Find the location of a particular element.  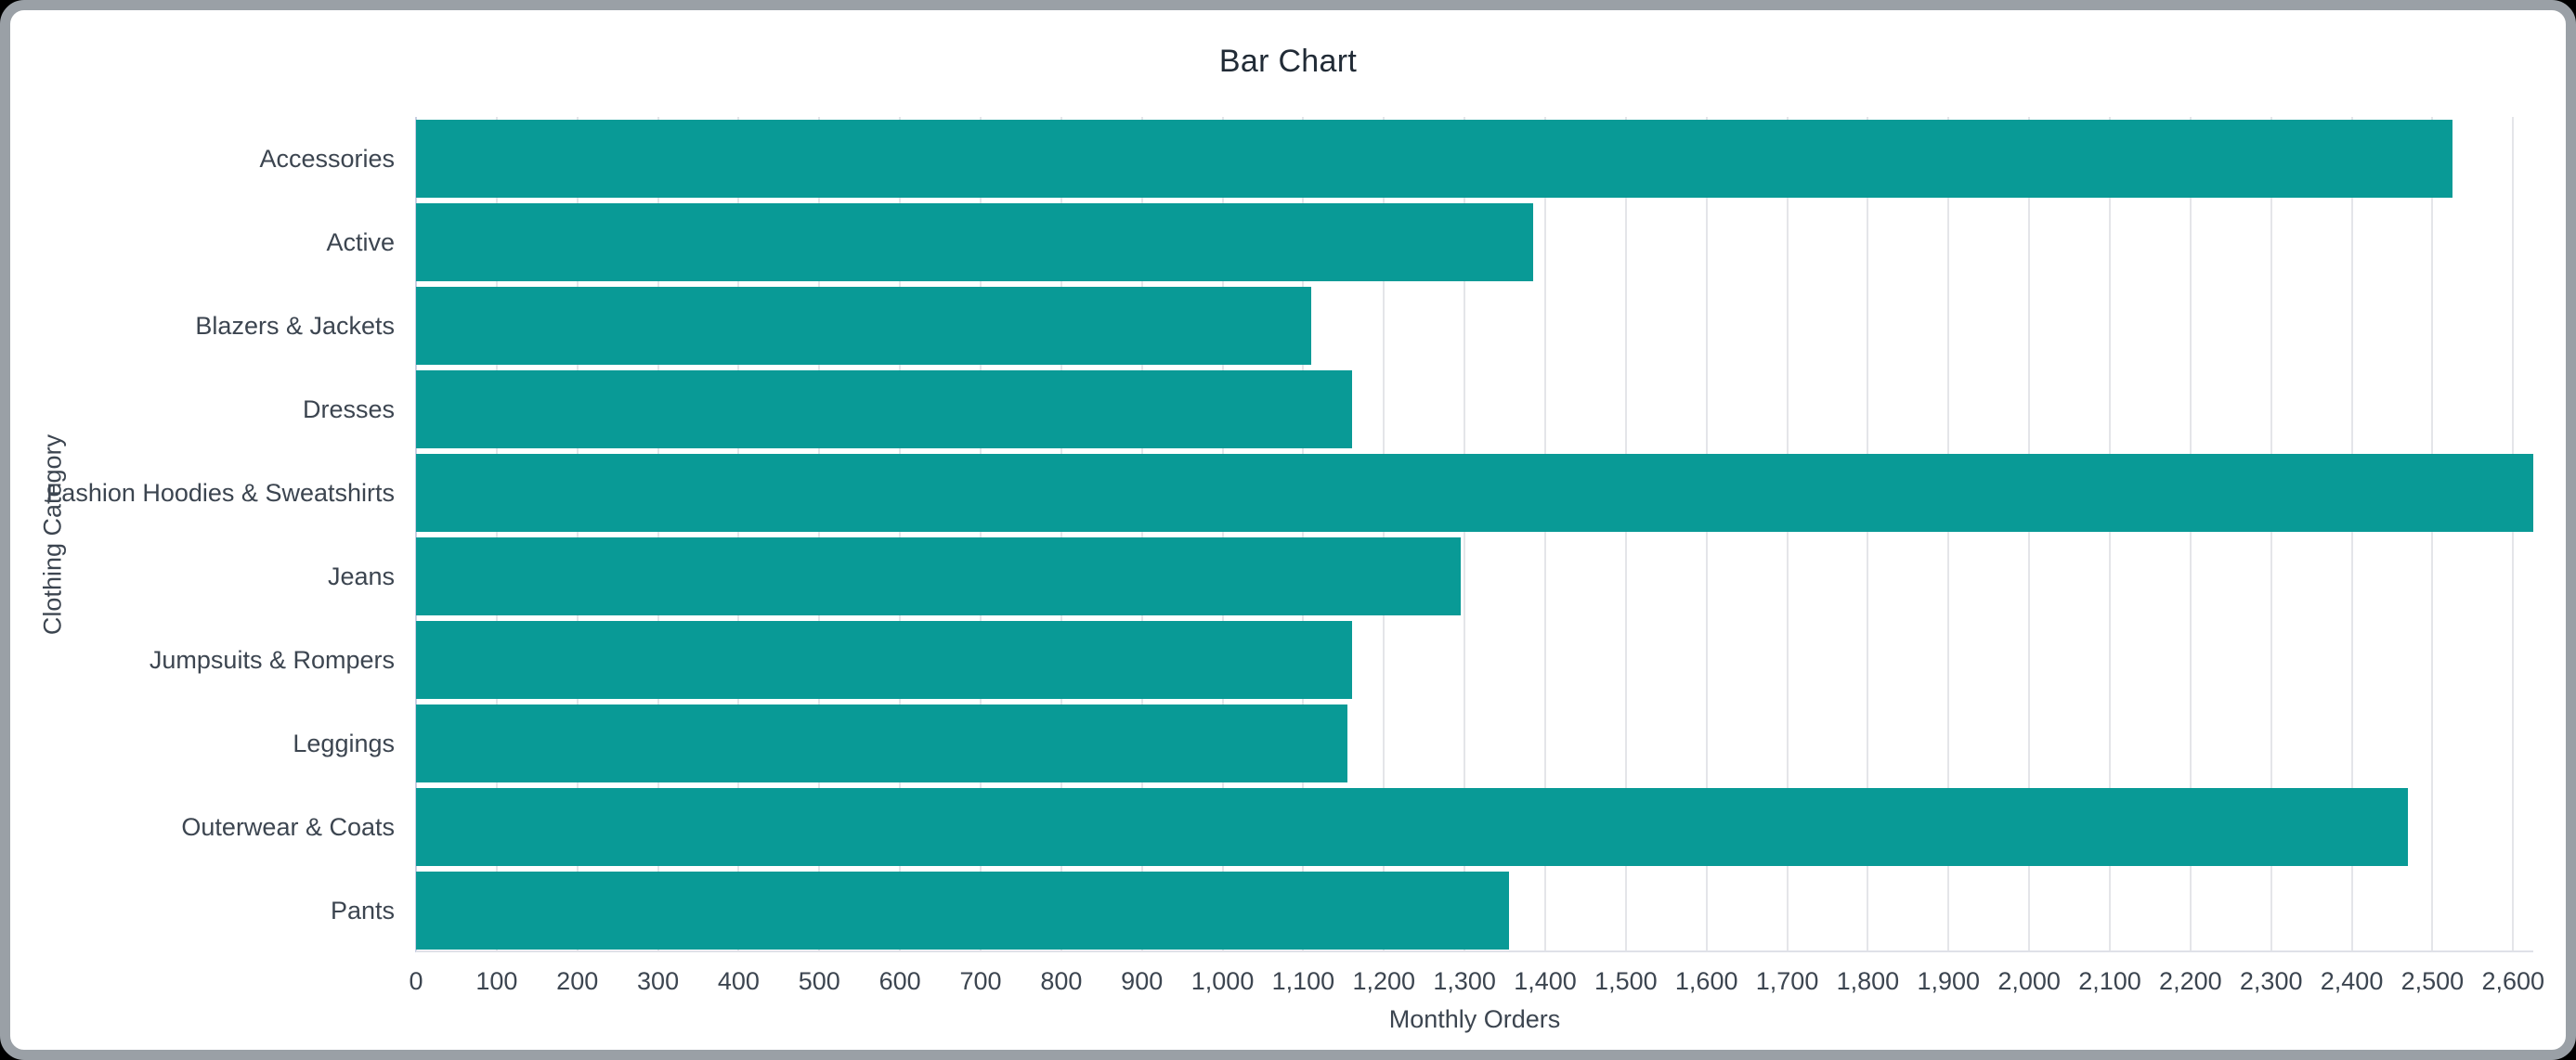

x-tick-label: 300 is located at coordinates (658, 981).